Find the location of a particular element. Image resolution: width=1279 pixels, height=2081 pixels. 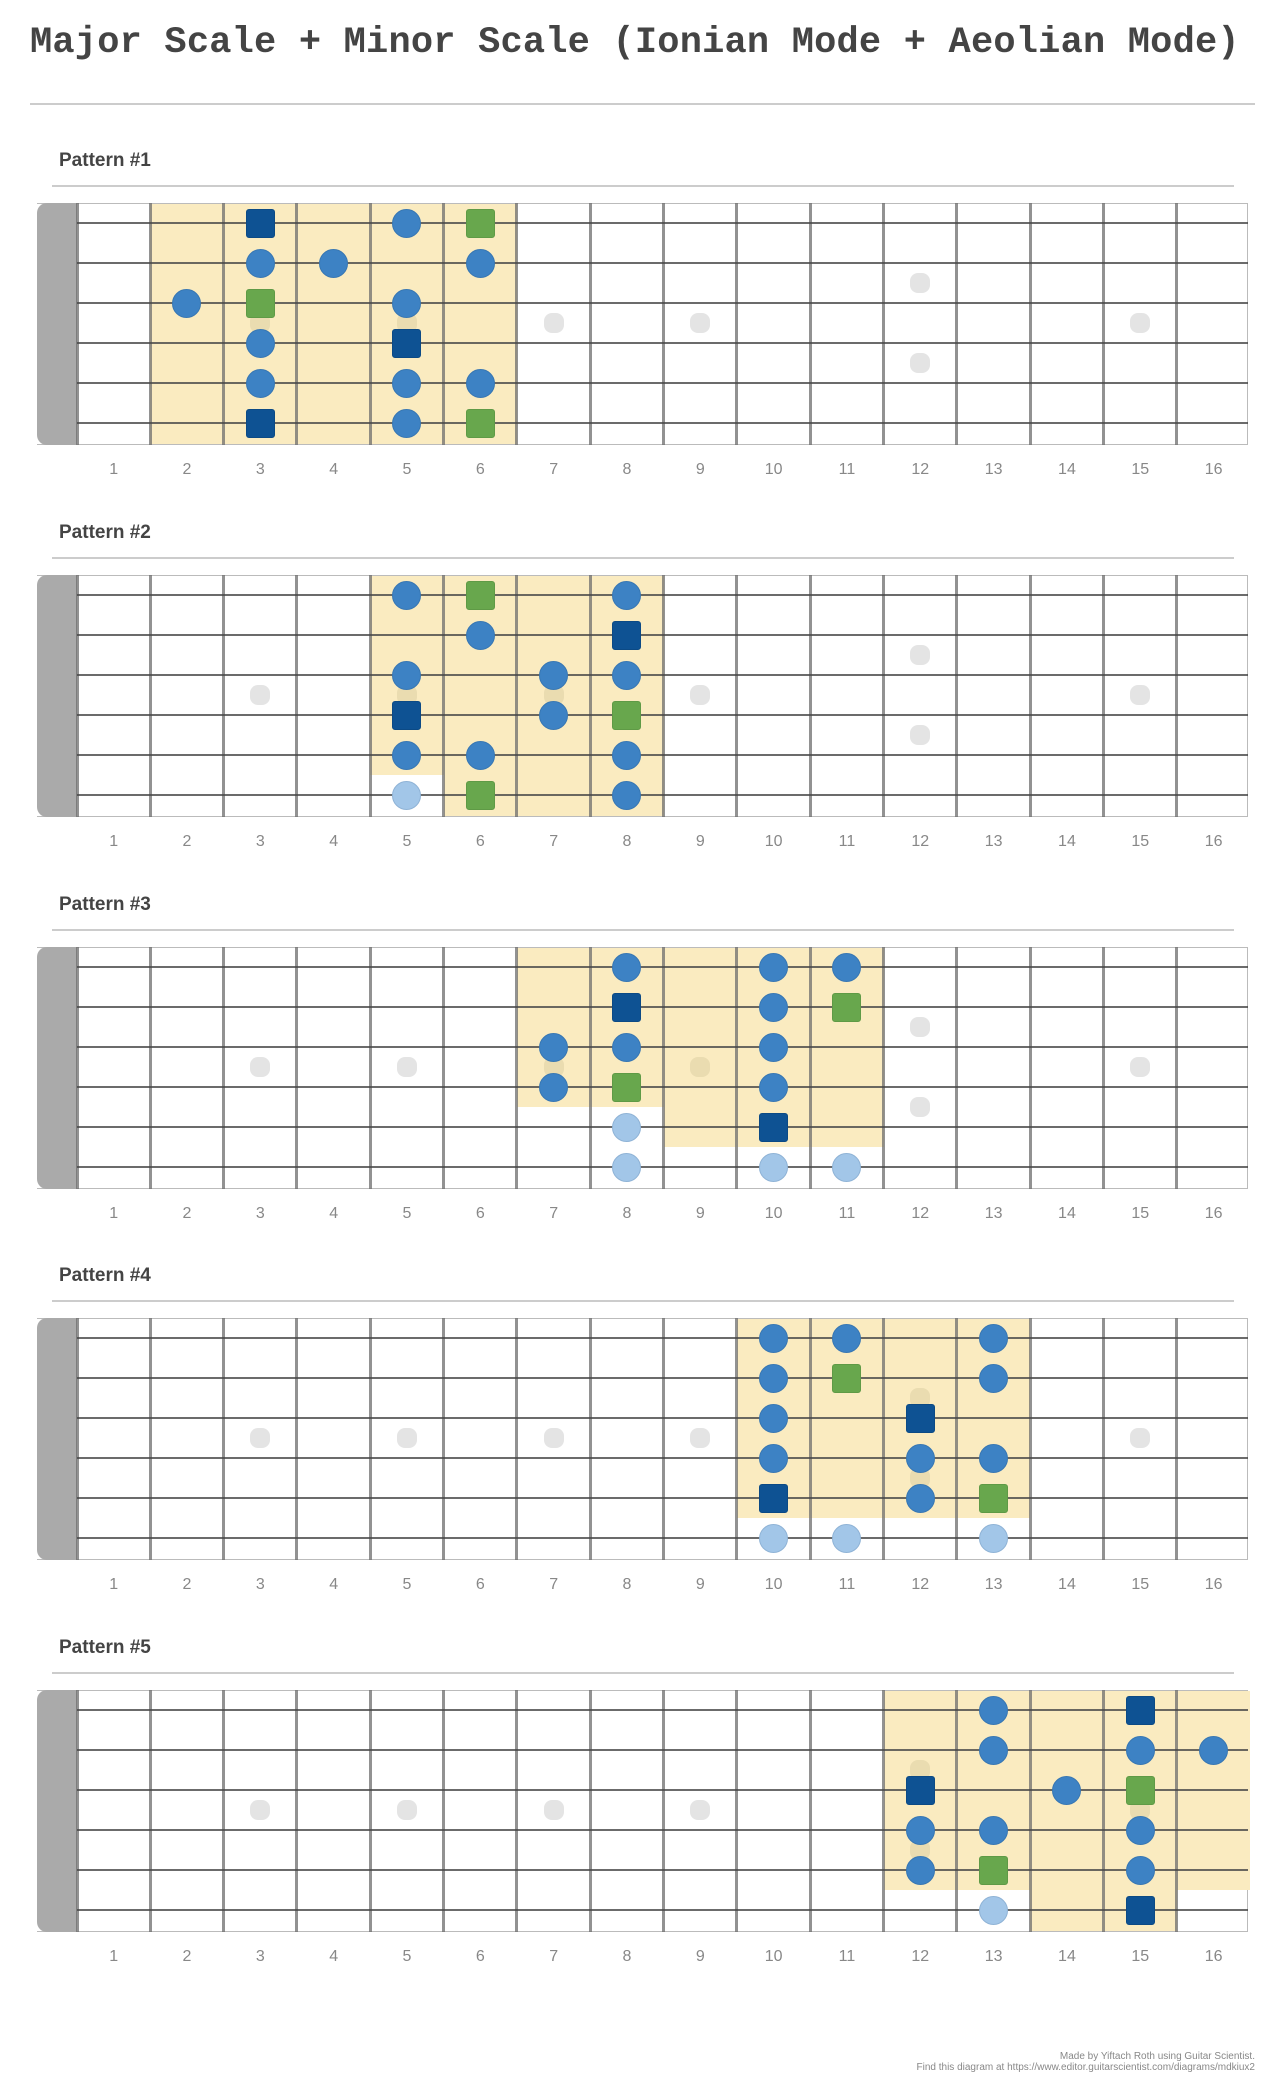

fret-number-label: 5 is located at coordinates (407, 1956).